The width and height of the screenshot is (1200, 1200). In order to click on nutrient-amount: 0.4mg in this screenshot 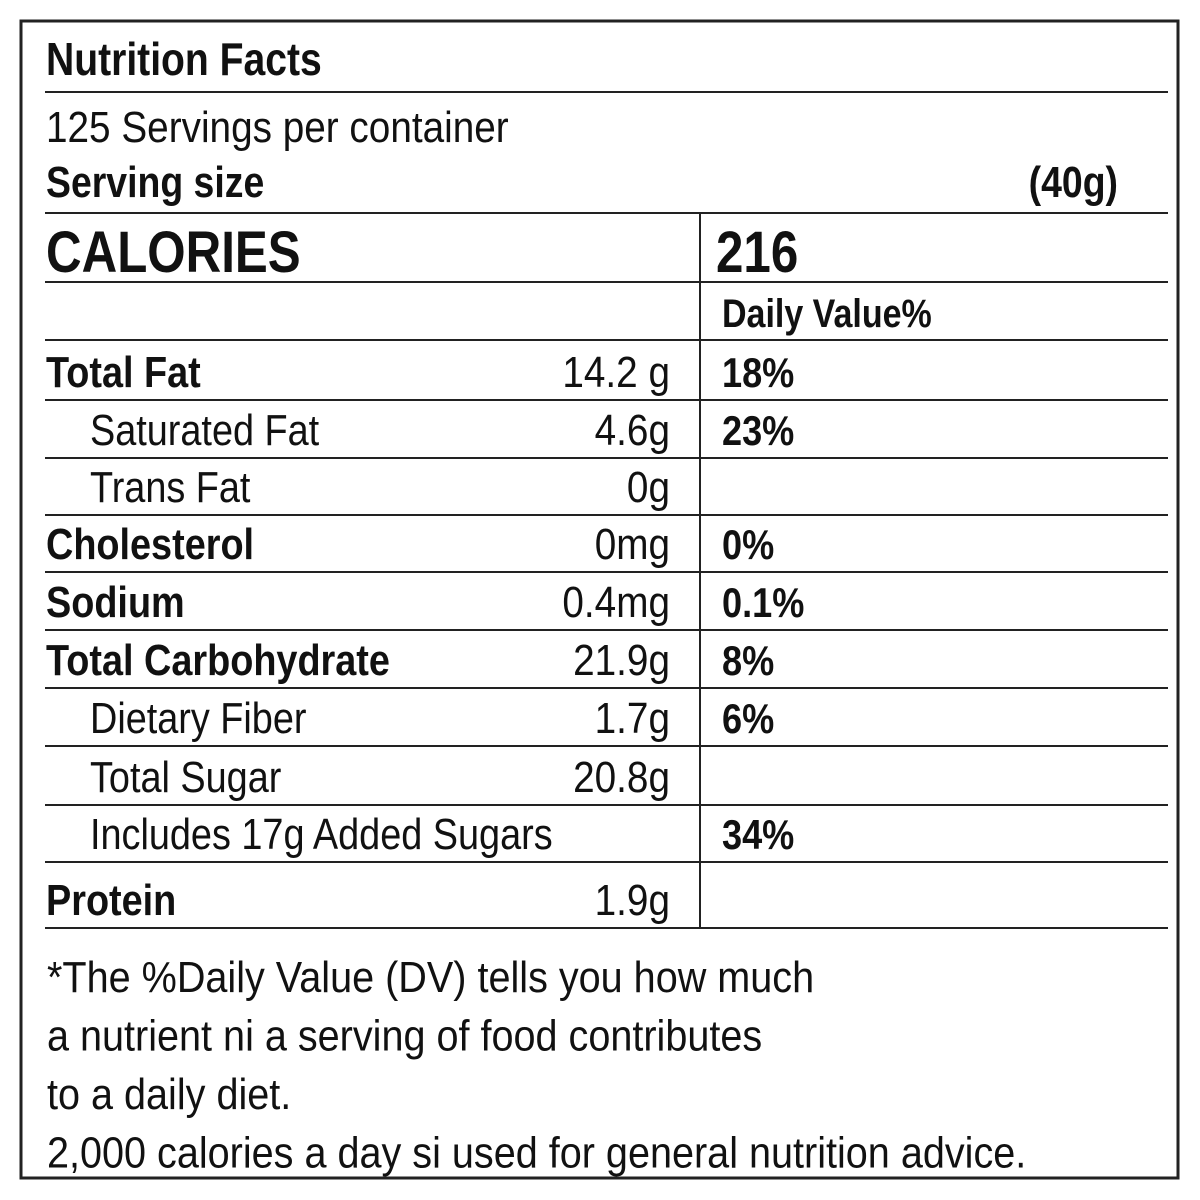, I will do `click(616, 602)`.